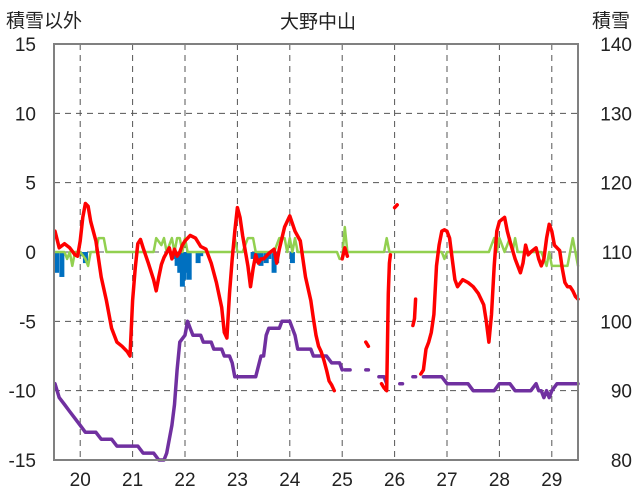  Describe the element at coordinates (616, 322) in the screenshot. I see `right-tick-label: 100` at that location.